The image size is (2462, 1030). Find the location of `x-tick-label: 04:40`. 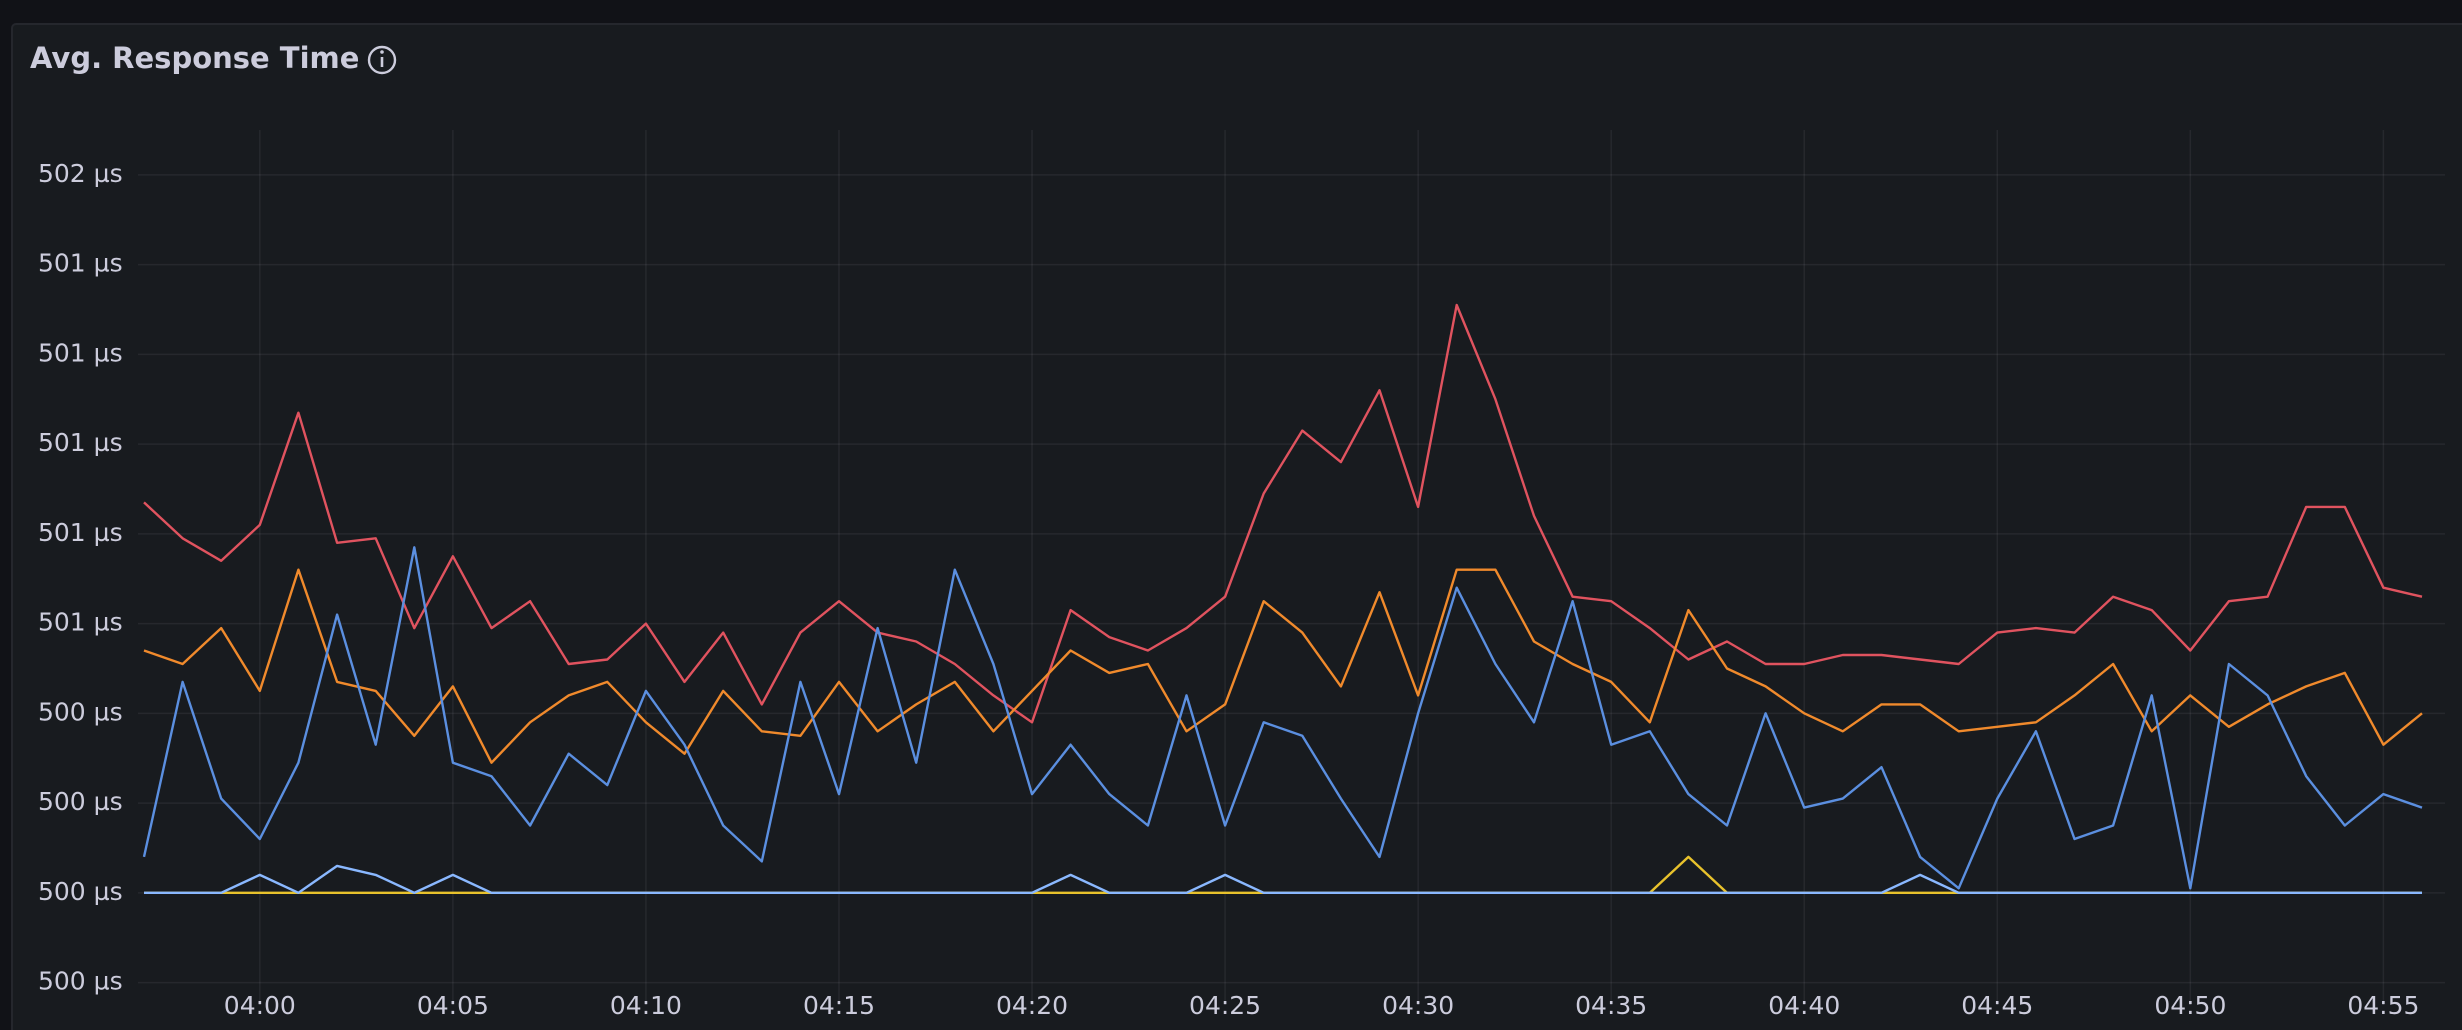

x-tick-label: 04:40 is located at coordinates (1804, 1005).